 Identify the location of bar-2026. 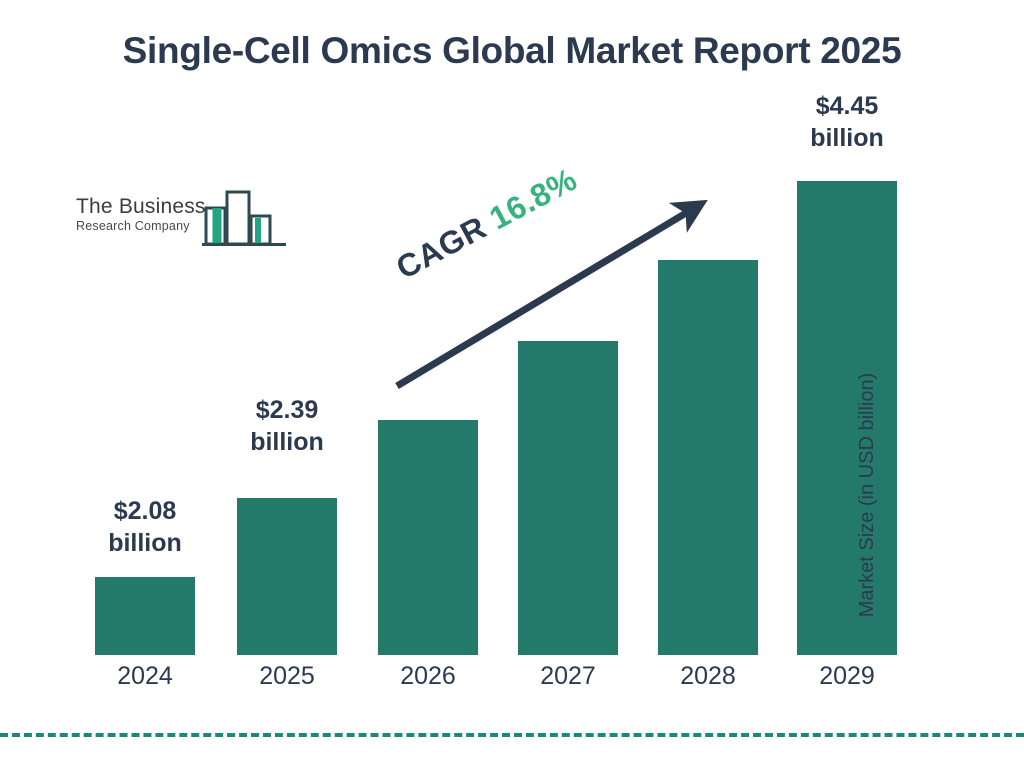
(428, 537).